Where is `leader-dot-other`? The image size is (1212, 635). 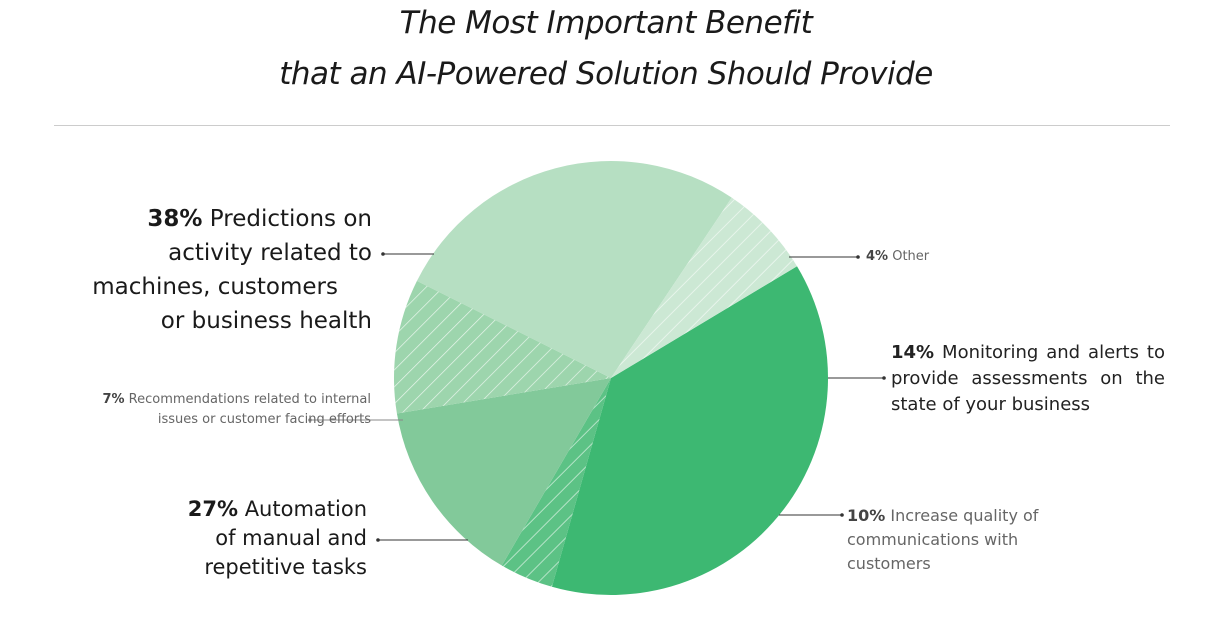 leader-dot-other is located at coordinates (858, 257).